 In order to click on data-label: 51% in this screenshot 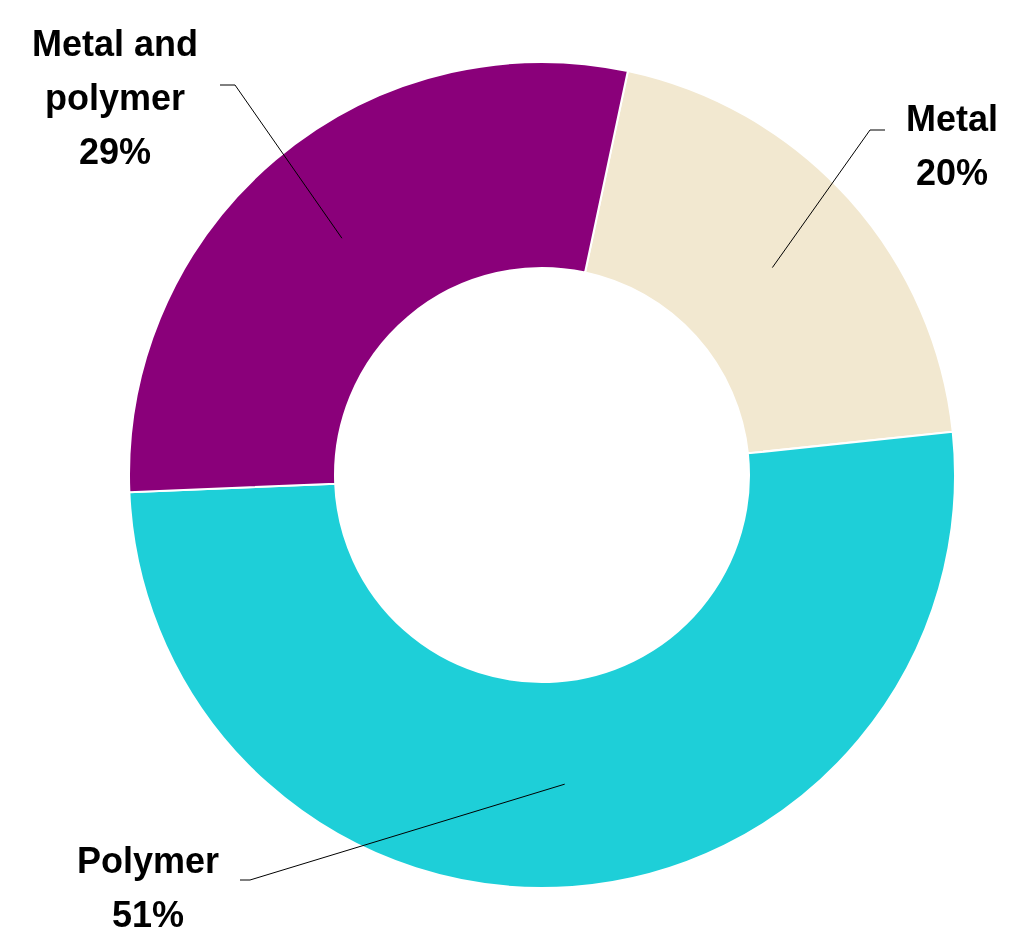, I will do `click(148, 914)`.